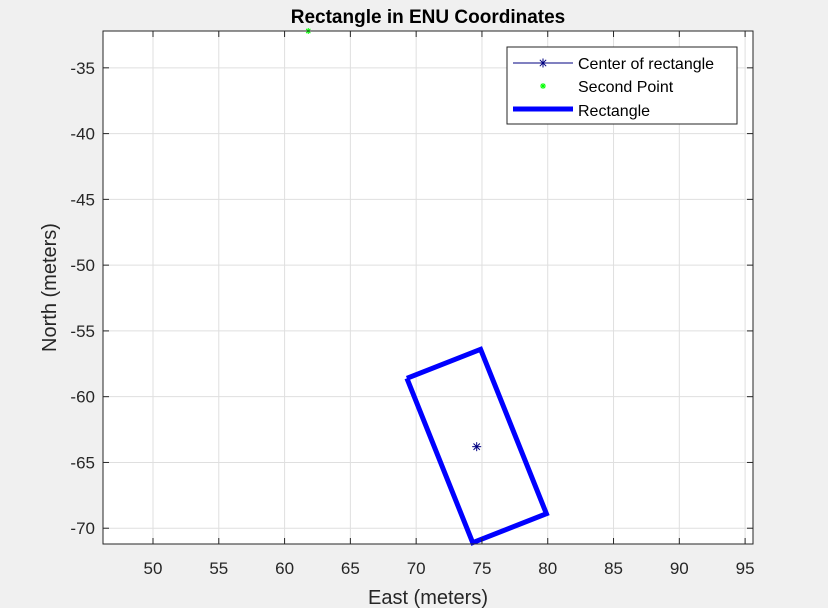  Describe the element at coordinates (350, 568) in the screenshot. I see `x-tick-label: 65` at that location.